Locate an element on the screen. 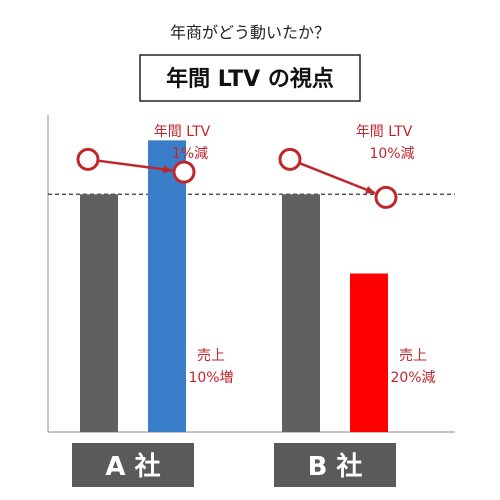  revenue-label-b-line2: 20%減 is located at coordinates (412, 377).